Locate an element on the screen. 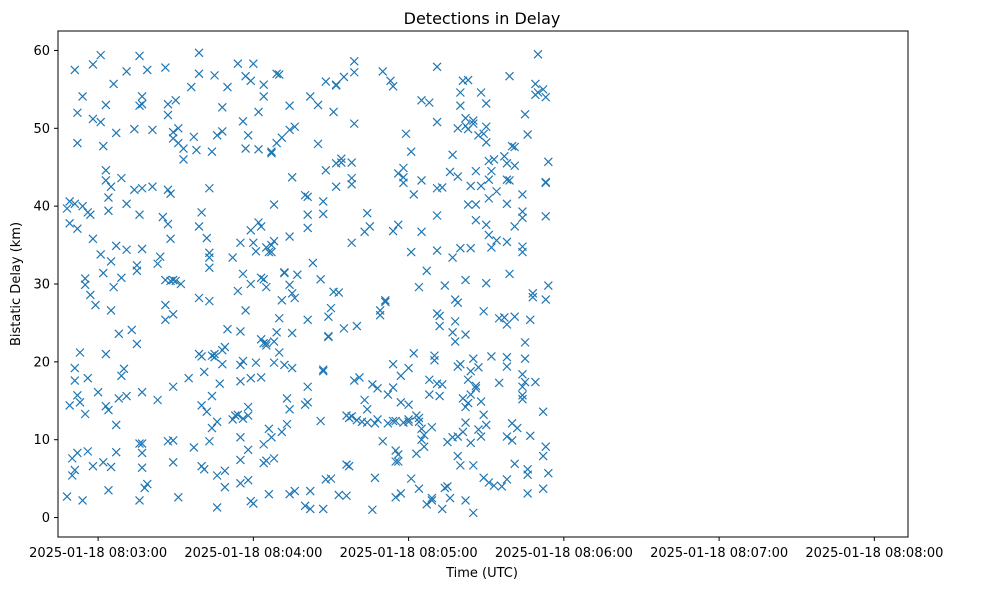  y-tick-label: 40 is located at coordinates (41, 207).